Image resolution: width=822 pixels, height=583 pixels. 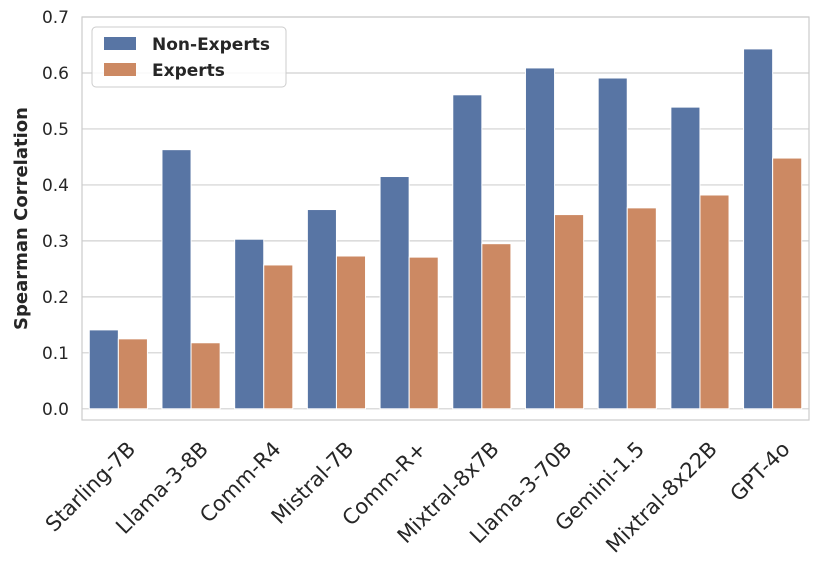 What do you see at coordinates (55, 410) in the screenshot?
I see `y-tick-label: 0.0` at bounding box center [55, 410].